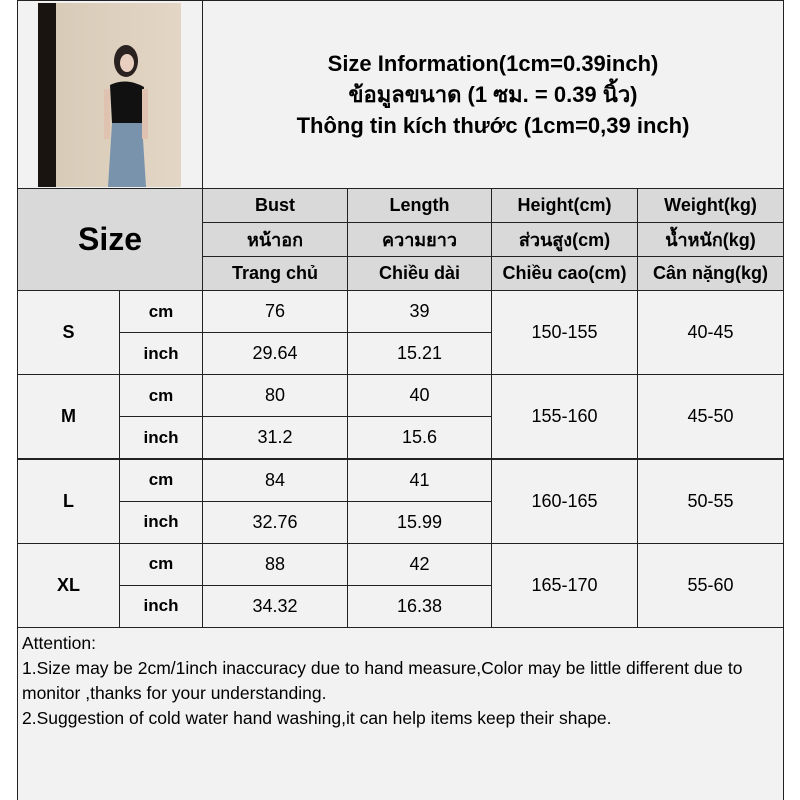 Image resolution: width=800 pixels, height=800 pixels. Describe the element at coordinates (564, 239) in the screenshot. I see `column-header: ส่วนสูง(cm)` at that location.